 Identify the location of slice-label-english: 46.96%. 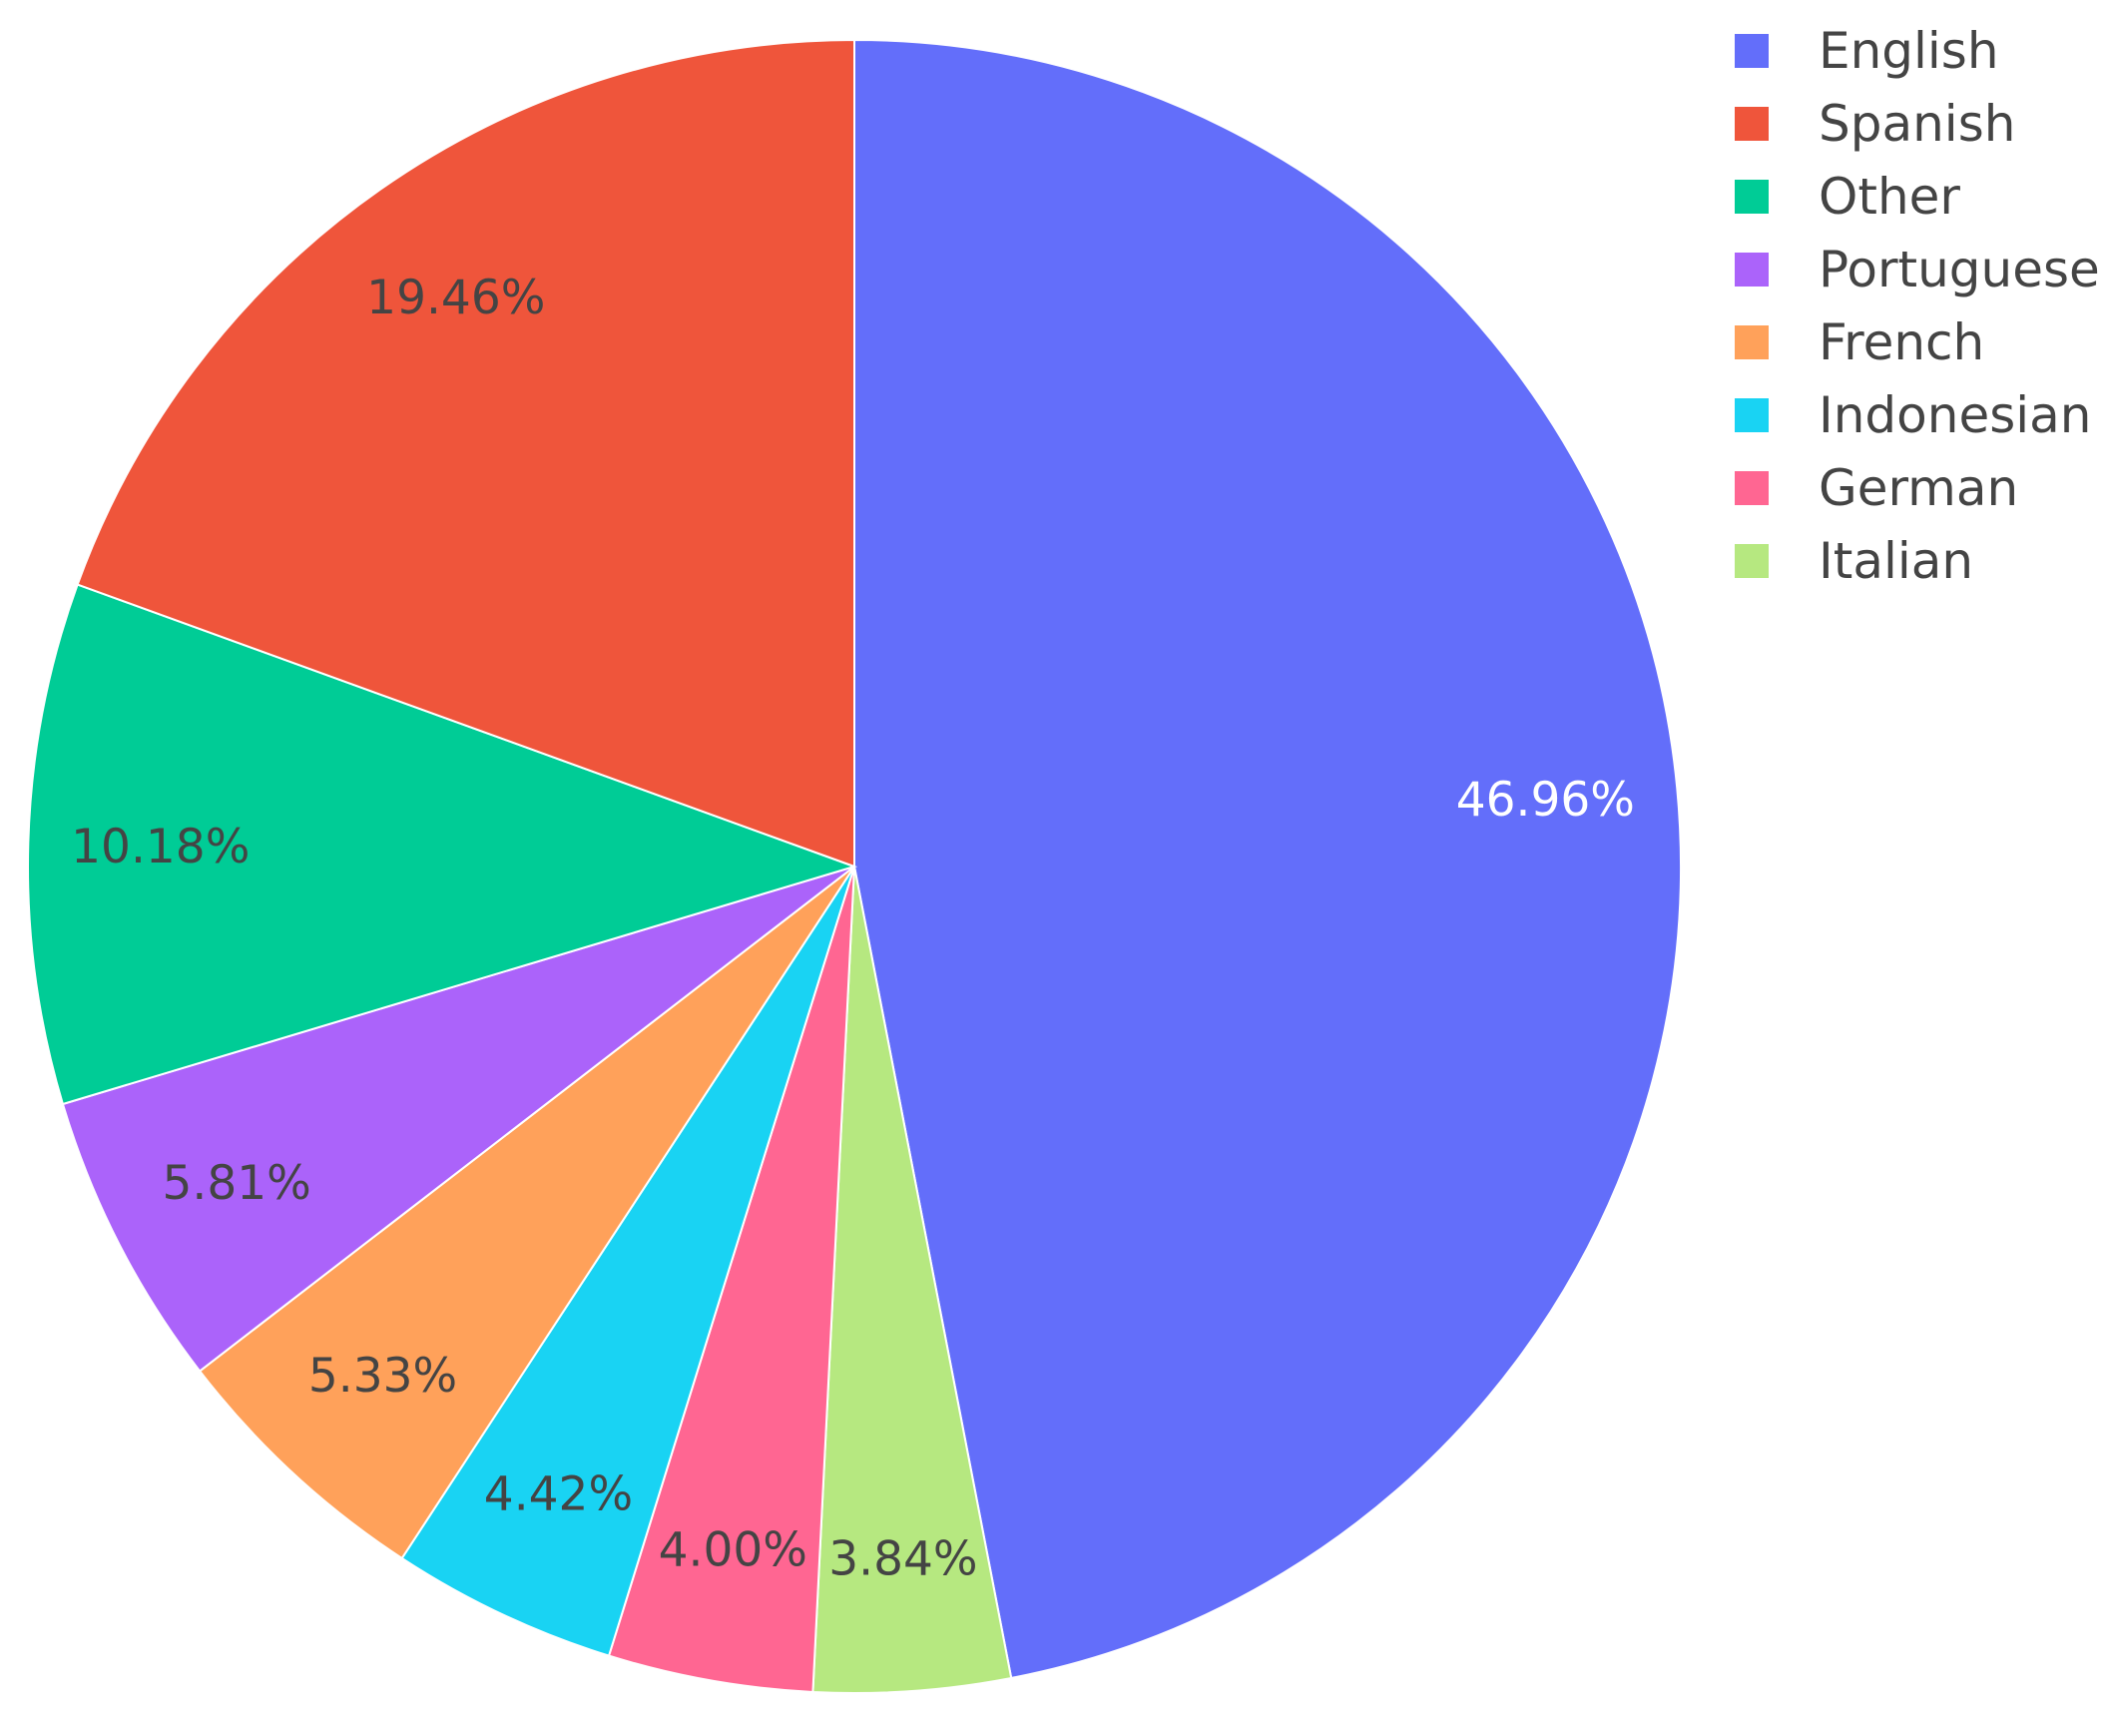
(1545, 800).